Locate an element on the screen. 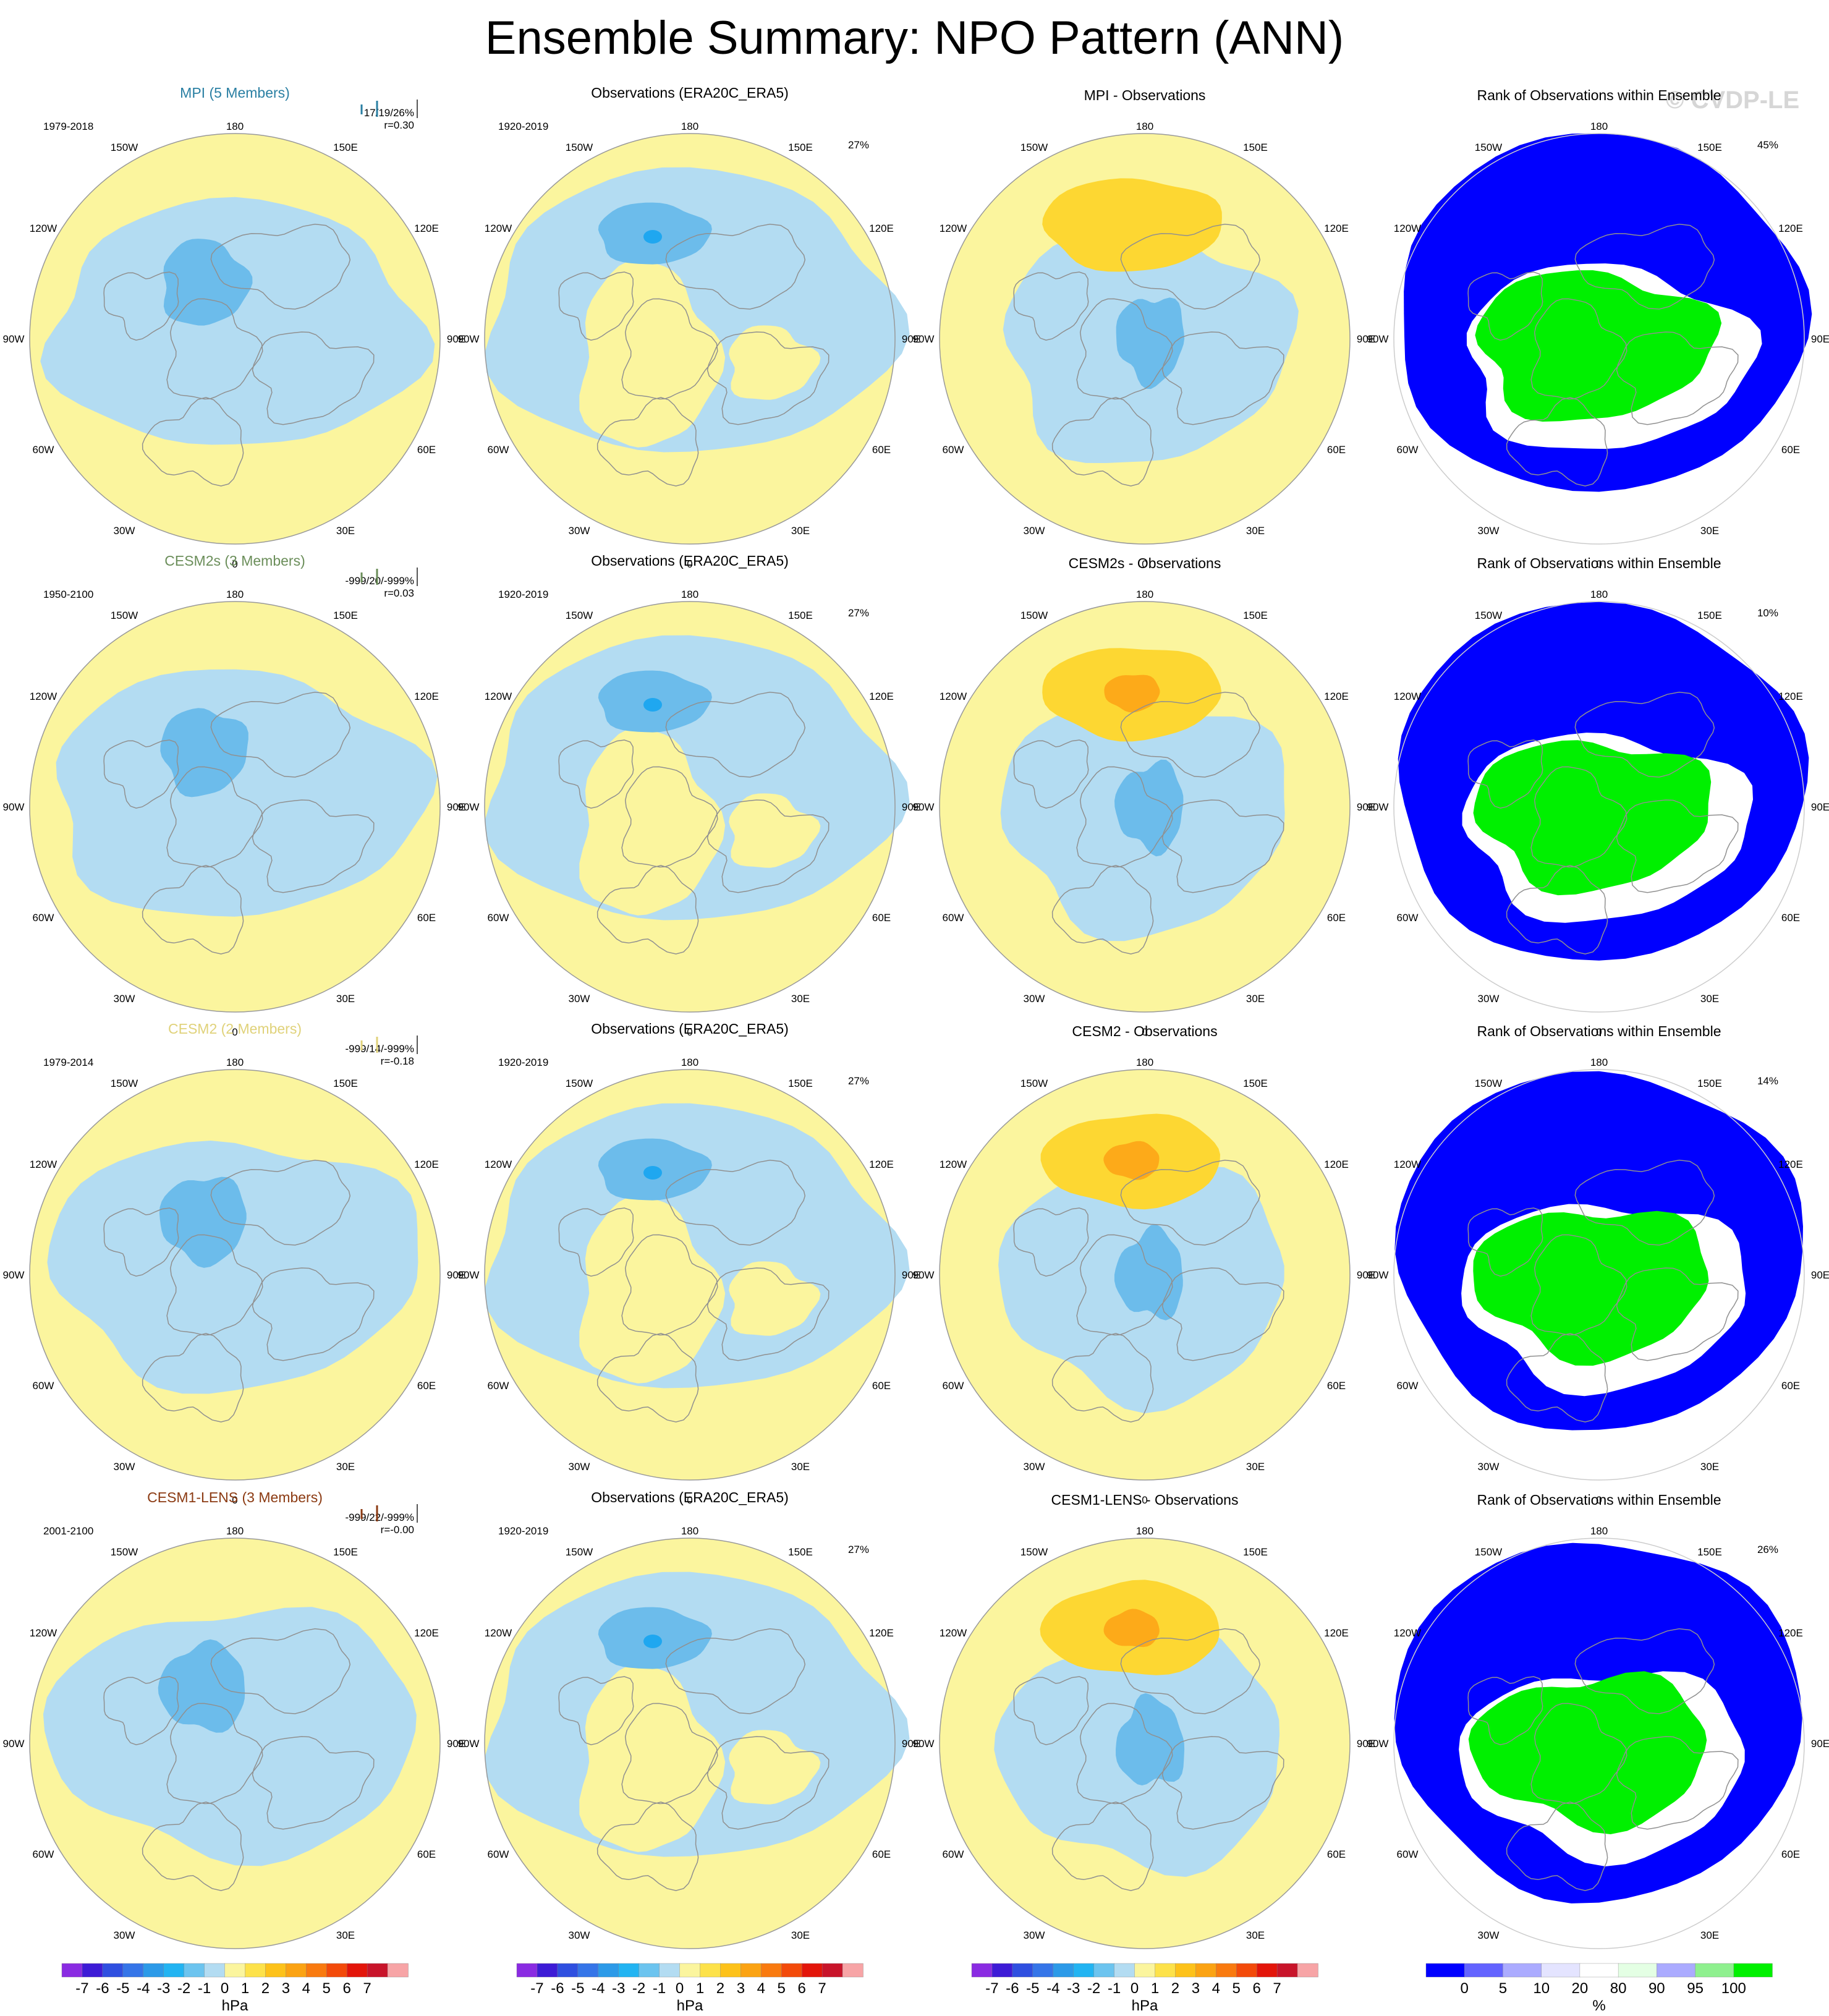  colorbar-tick-label: 5 is located at coordinates (327, 1988).